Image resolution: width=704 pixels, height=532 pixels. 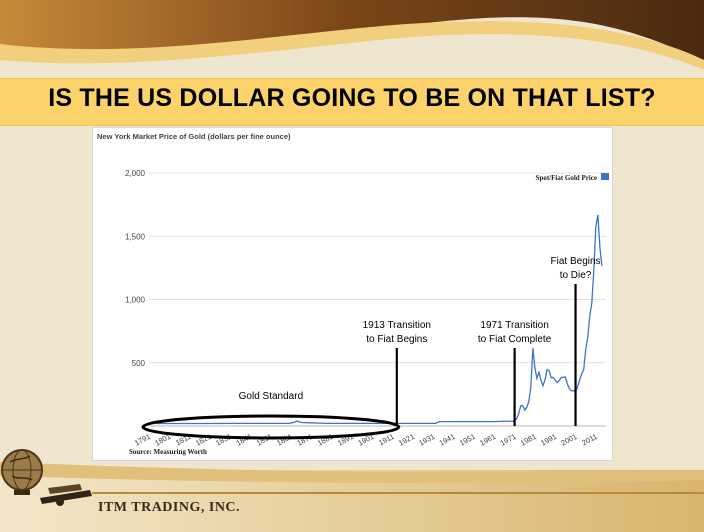 I want to click on legend-label: Spot/Fiat Gold Price, so click(x=566, y=178).